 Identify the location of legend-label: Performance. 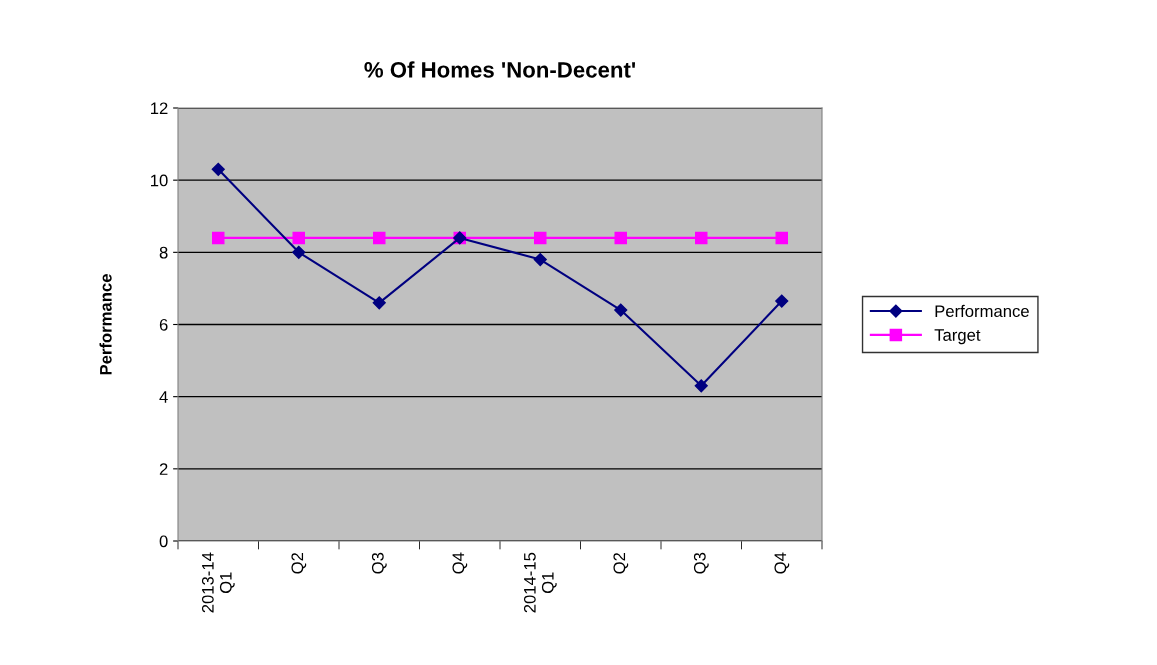
(982, 311).